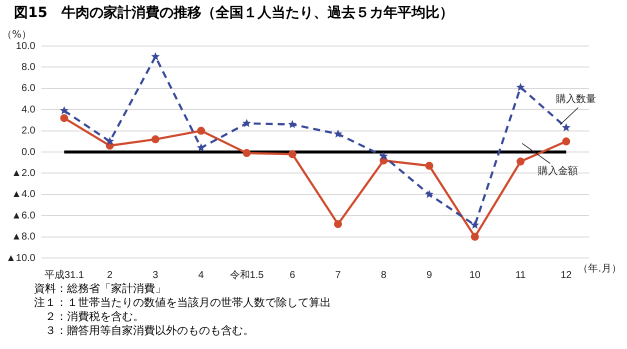 The width and height of the screenshot is (627, 349). I want to click on y-tick-label: ▲8.0, so click(24, 237).